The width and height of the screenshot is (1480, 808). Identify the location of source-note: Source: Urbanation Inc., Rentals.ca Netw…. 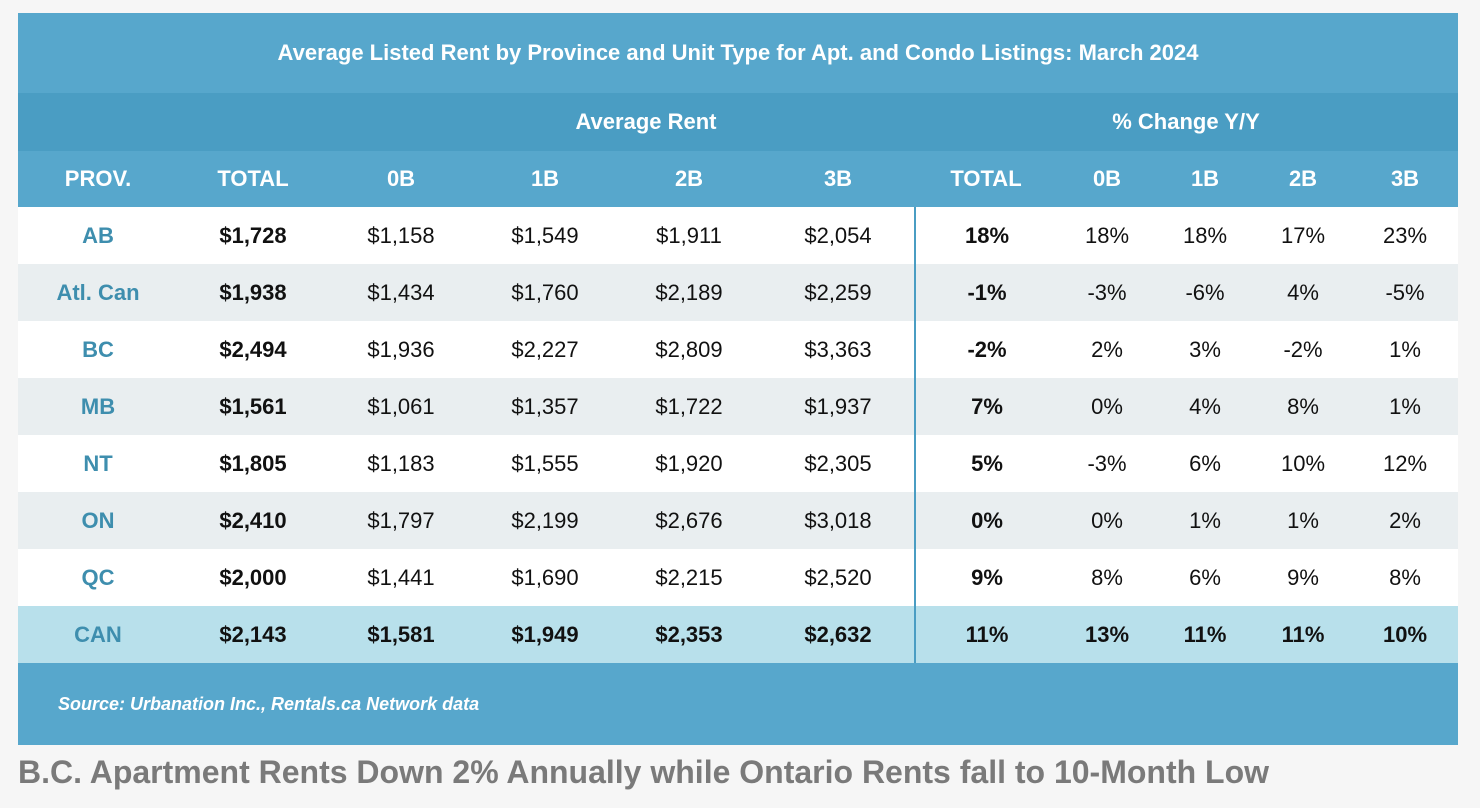
(738, 704).